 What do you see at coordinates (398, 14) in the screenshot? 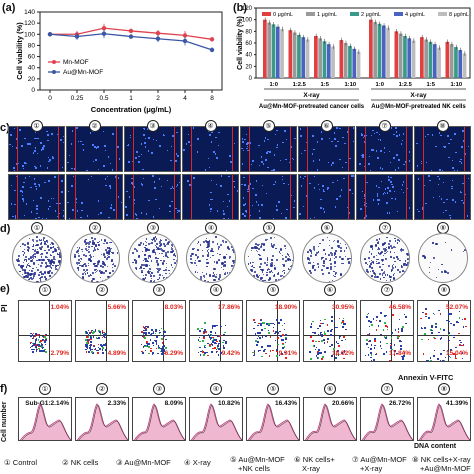
I see `legend-swatch-b` at bounding box center [398, 14].